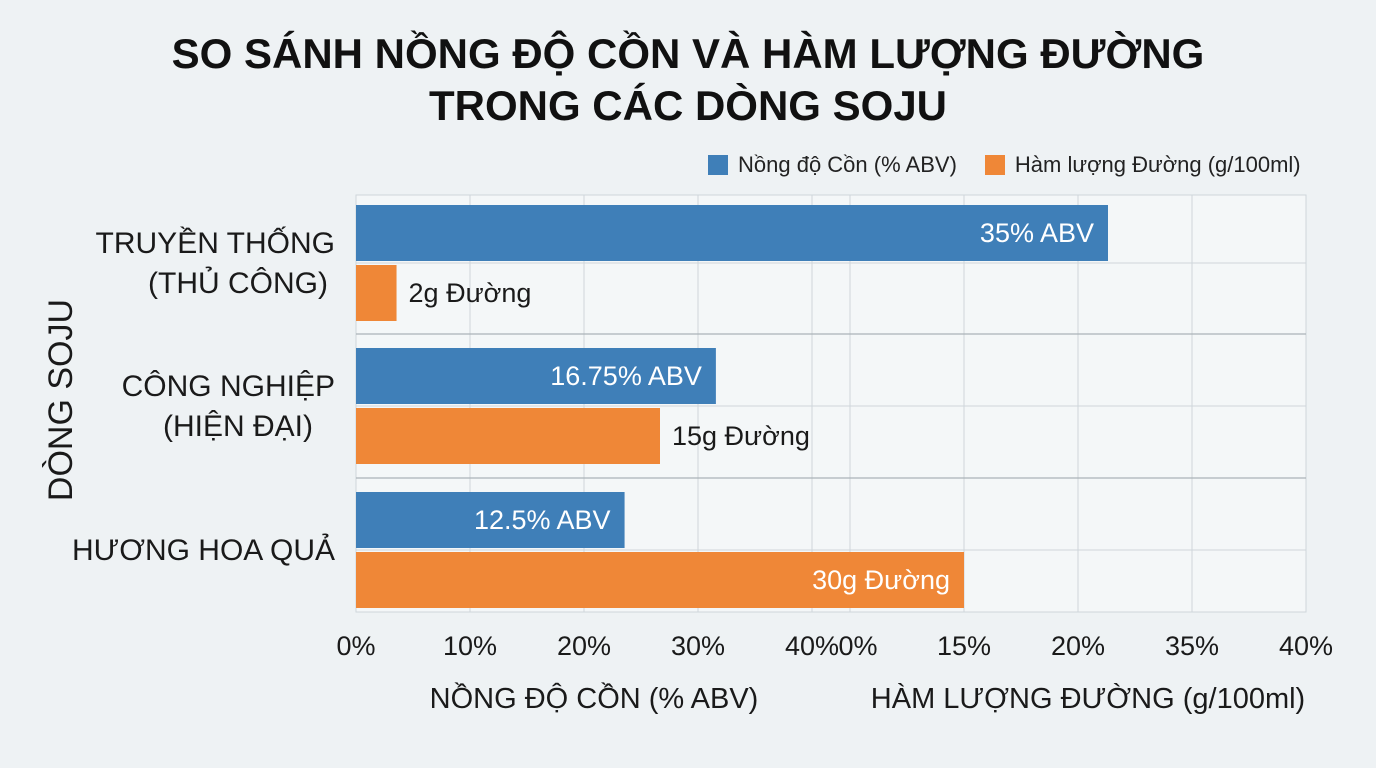 This screenshot has height=768, width=1376. I want to click on x-tick-label-alcohol: 20%, so click(584, 646).